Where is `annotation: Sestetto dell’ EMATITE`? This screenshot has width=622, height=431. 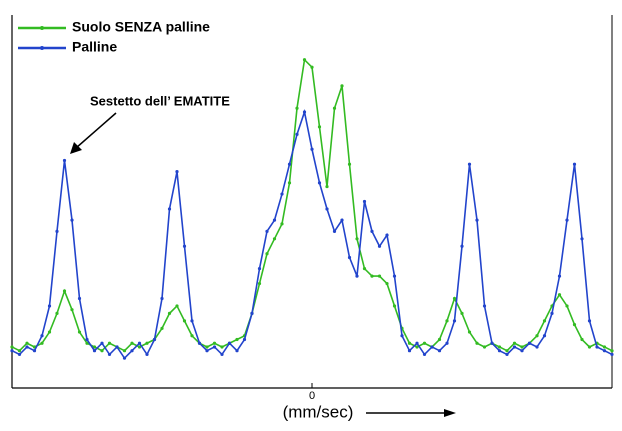
annotation: Sestetto dell’ EMATITE is located at coordinates (160, 100).